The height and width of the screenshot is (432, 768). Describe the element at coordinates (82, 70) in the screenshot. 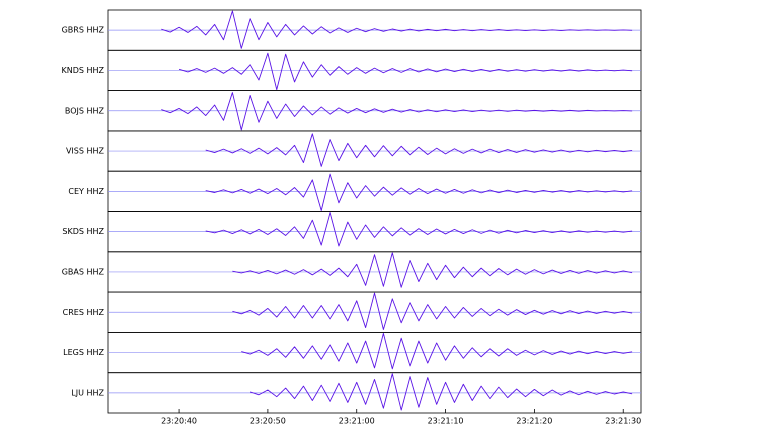

I see `station-label: KNDS HHZ` at that location.